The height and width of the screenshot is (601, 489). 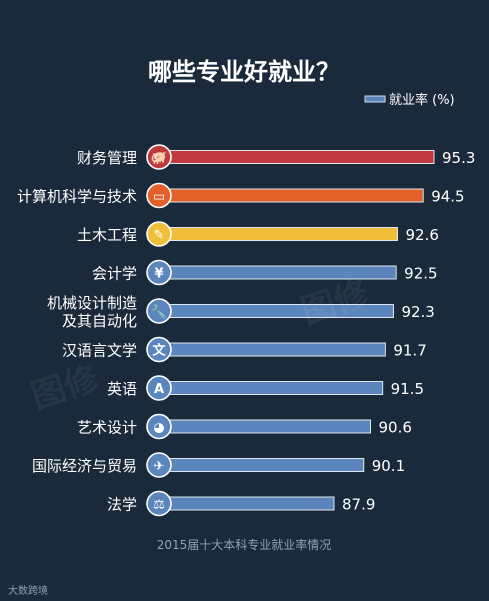 I want to click on legend-label: 就业率 (%), so click(x=422, y=100).